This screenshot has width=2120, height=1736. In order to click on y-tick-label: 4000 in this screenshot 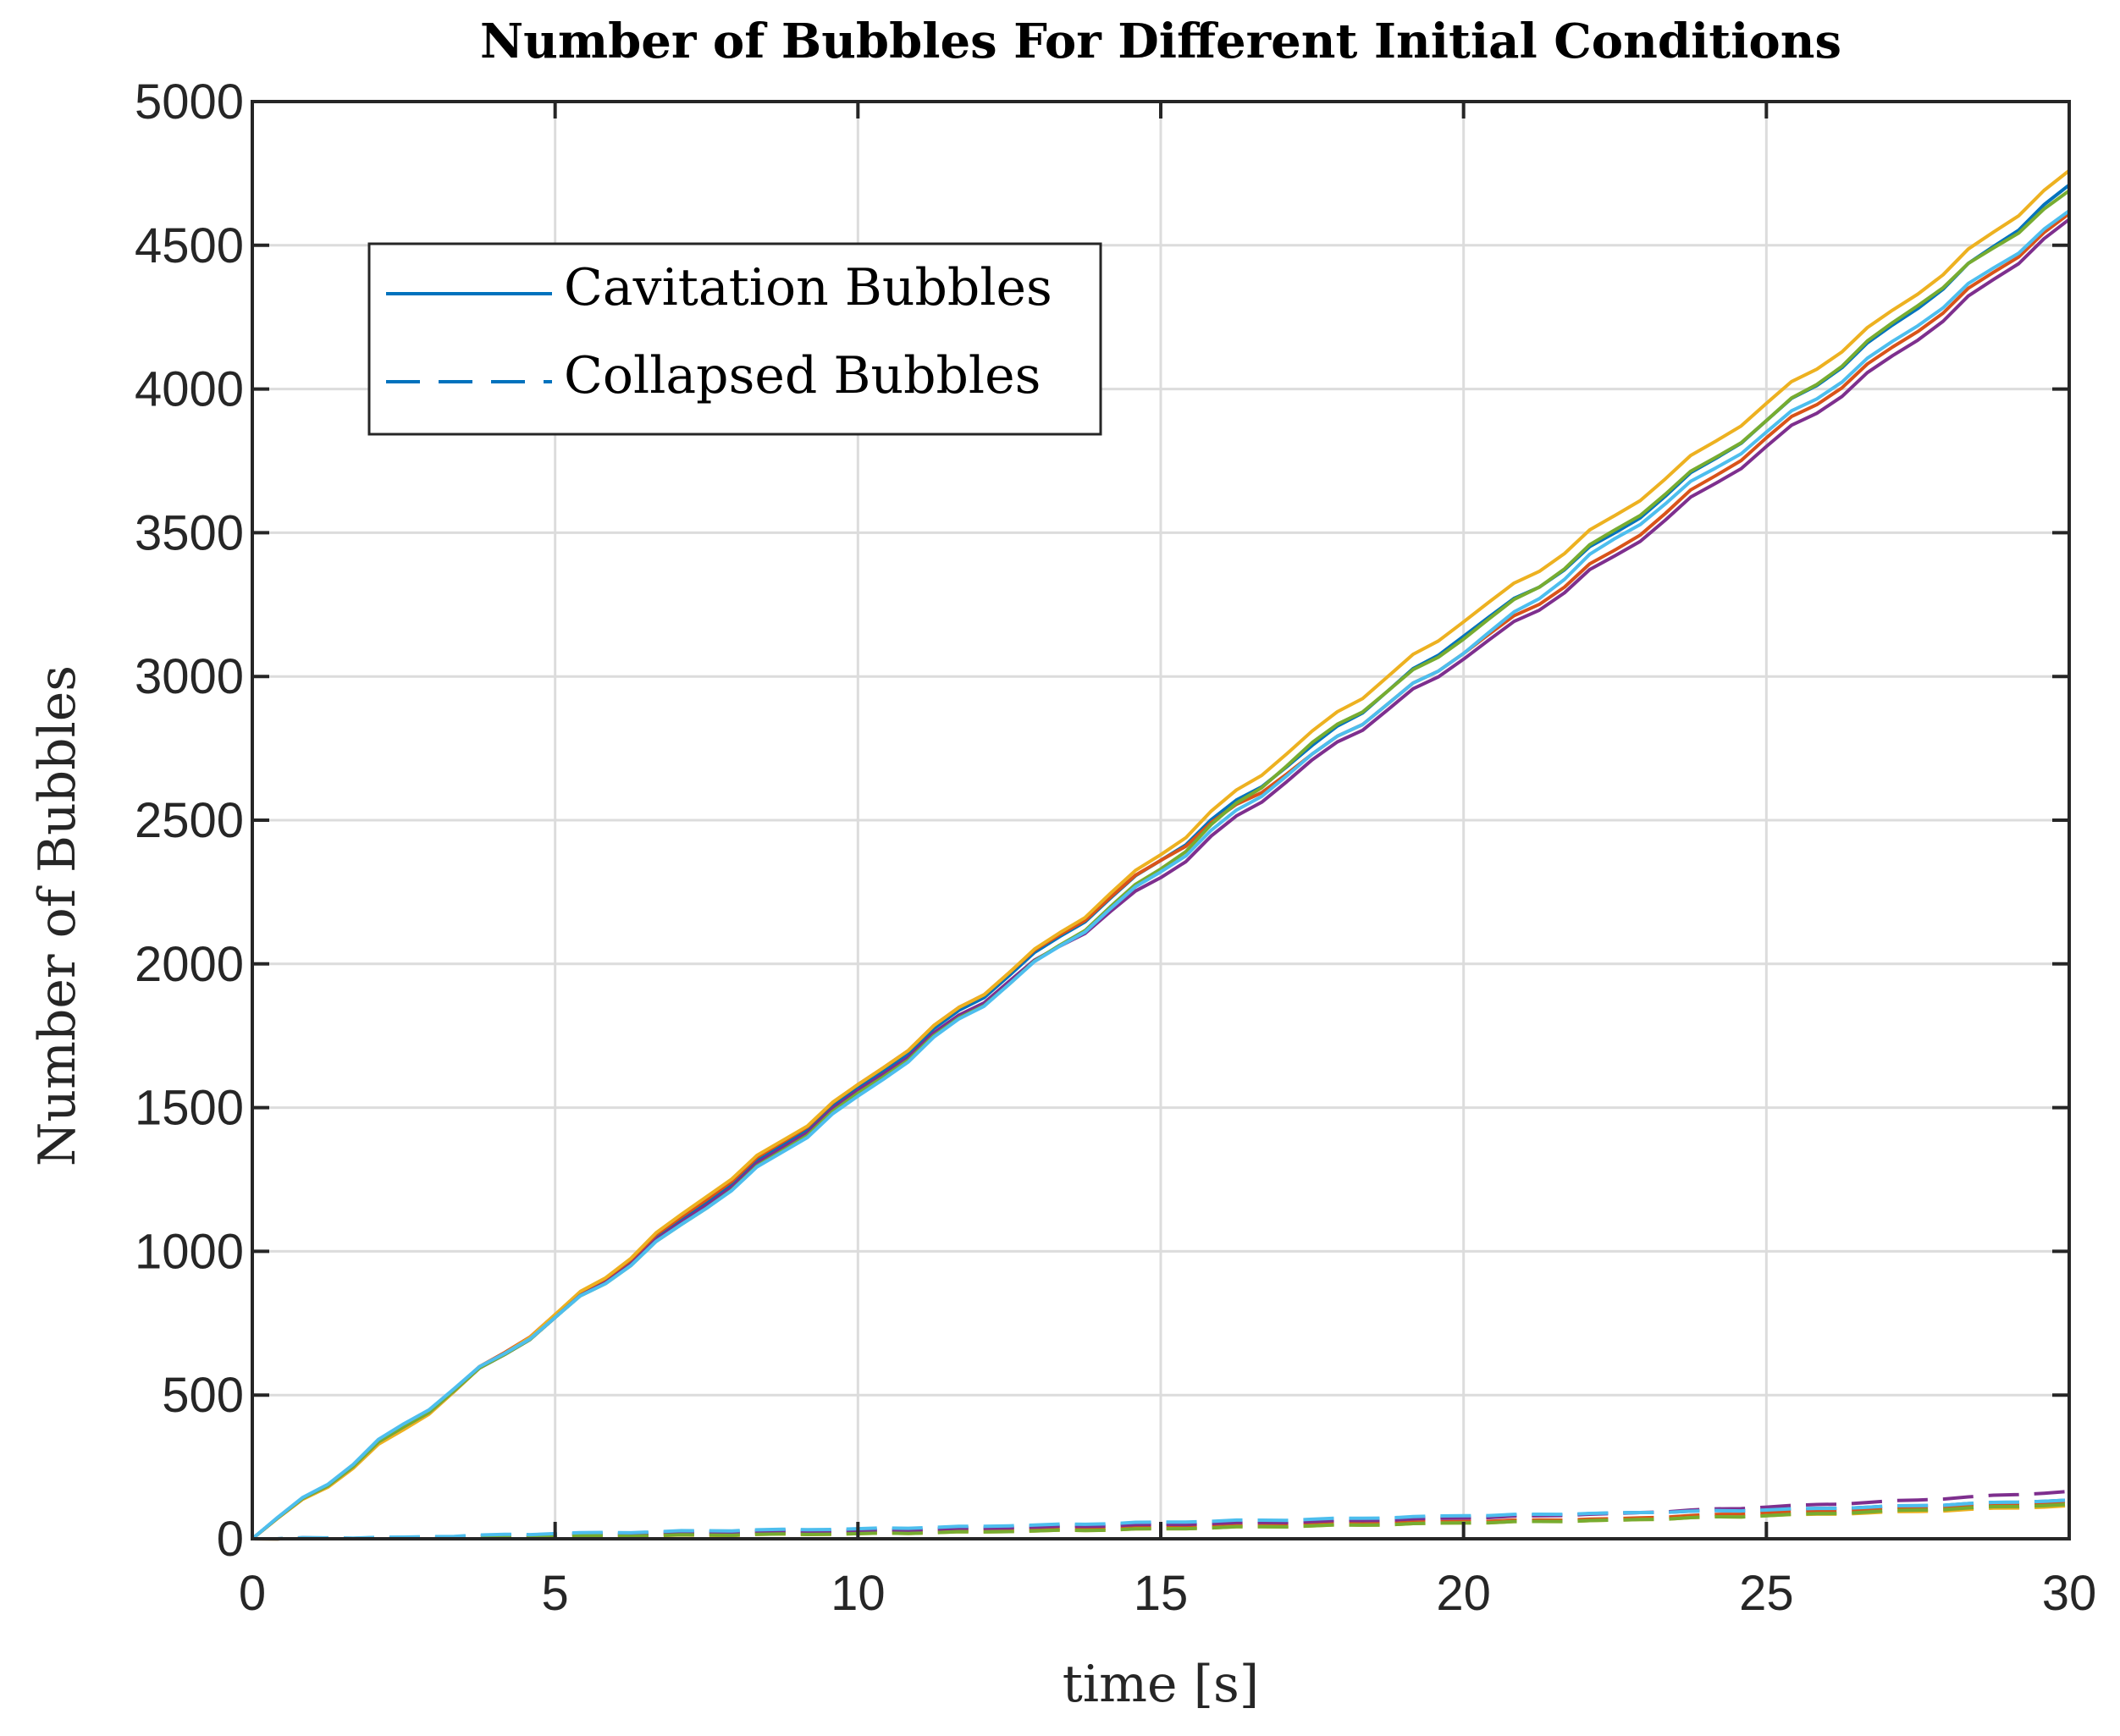, I will do `click(189, 389)`.